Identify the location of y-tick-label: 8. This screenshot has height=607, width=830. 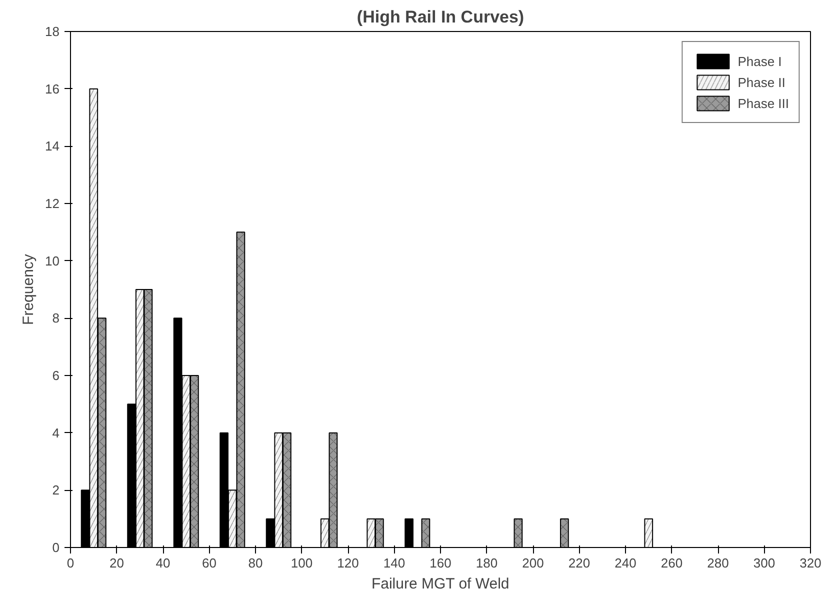
(56, 318).